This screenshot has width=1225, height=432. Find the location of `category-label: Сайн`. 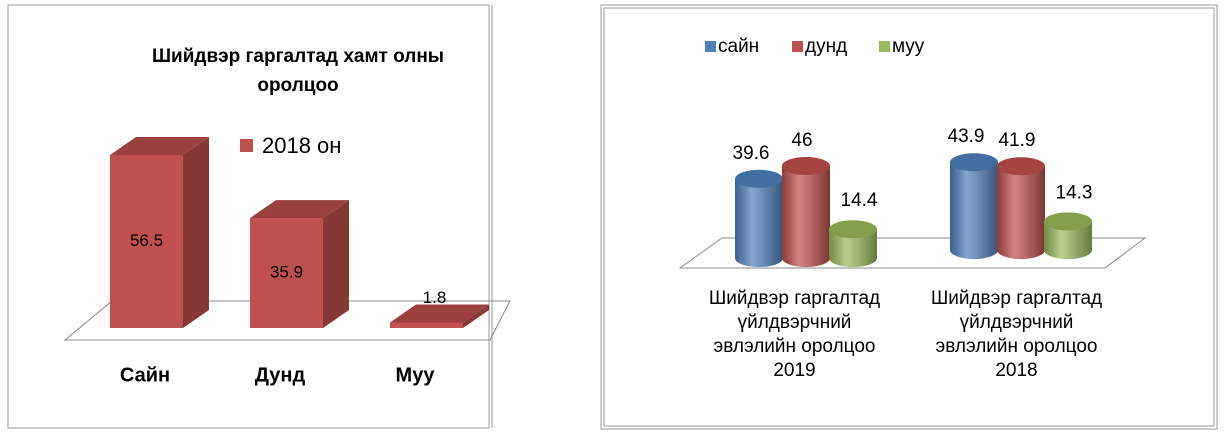

category-label: Сайн is located at coordinates (145, 375).